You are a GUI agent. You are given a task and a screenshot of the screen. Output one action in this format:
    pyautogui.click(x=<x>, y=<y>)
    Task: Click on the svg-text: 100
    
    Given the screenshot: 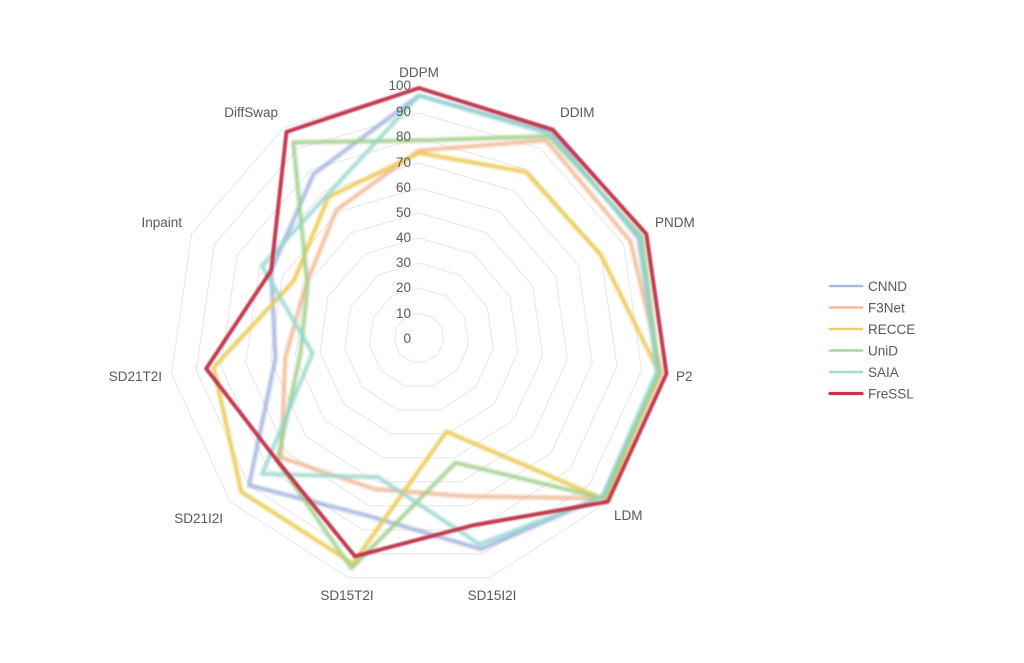 What is the action you would take?
    pyautogui.click(x=399, y=85)
    